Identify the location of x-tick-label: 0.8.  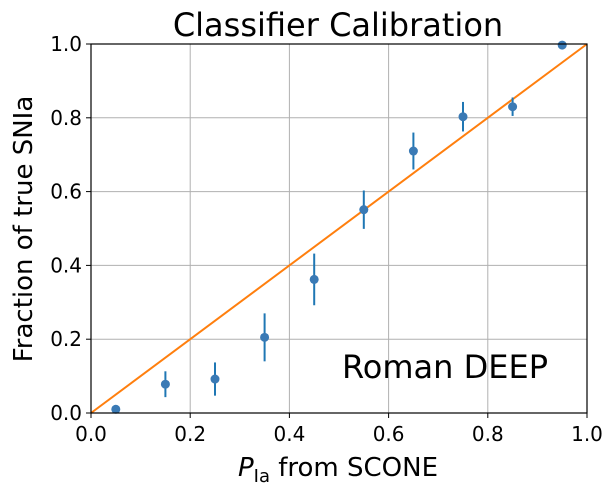
(488, 434).